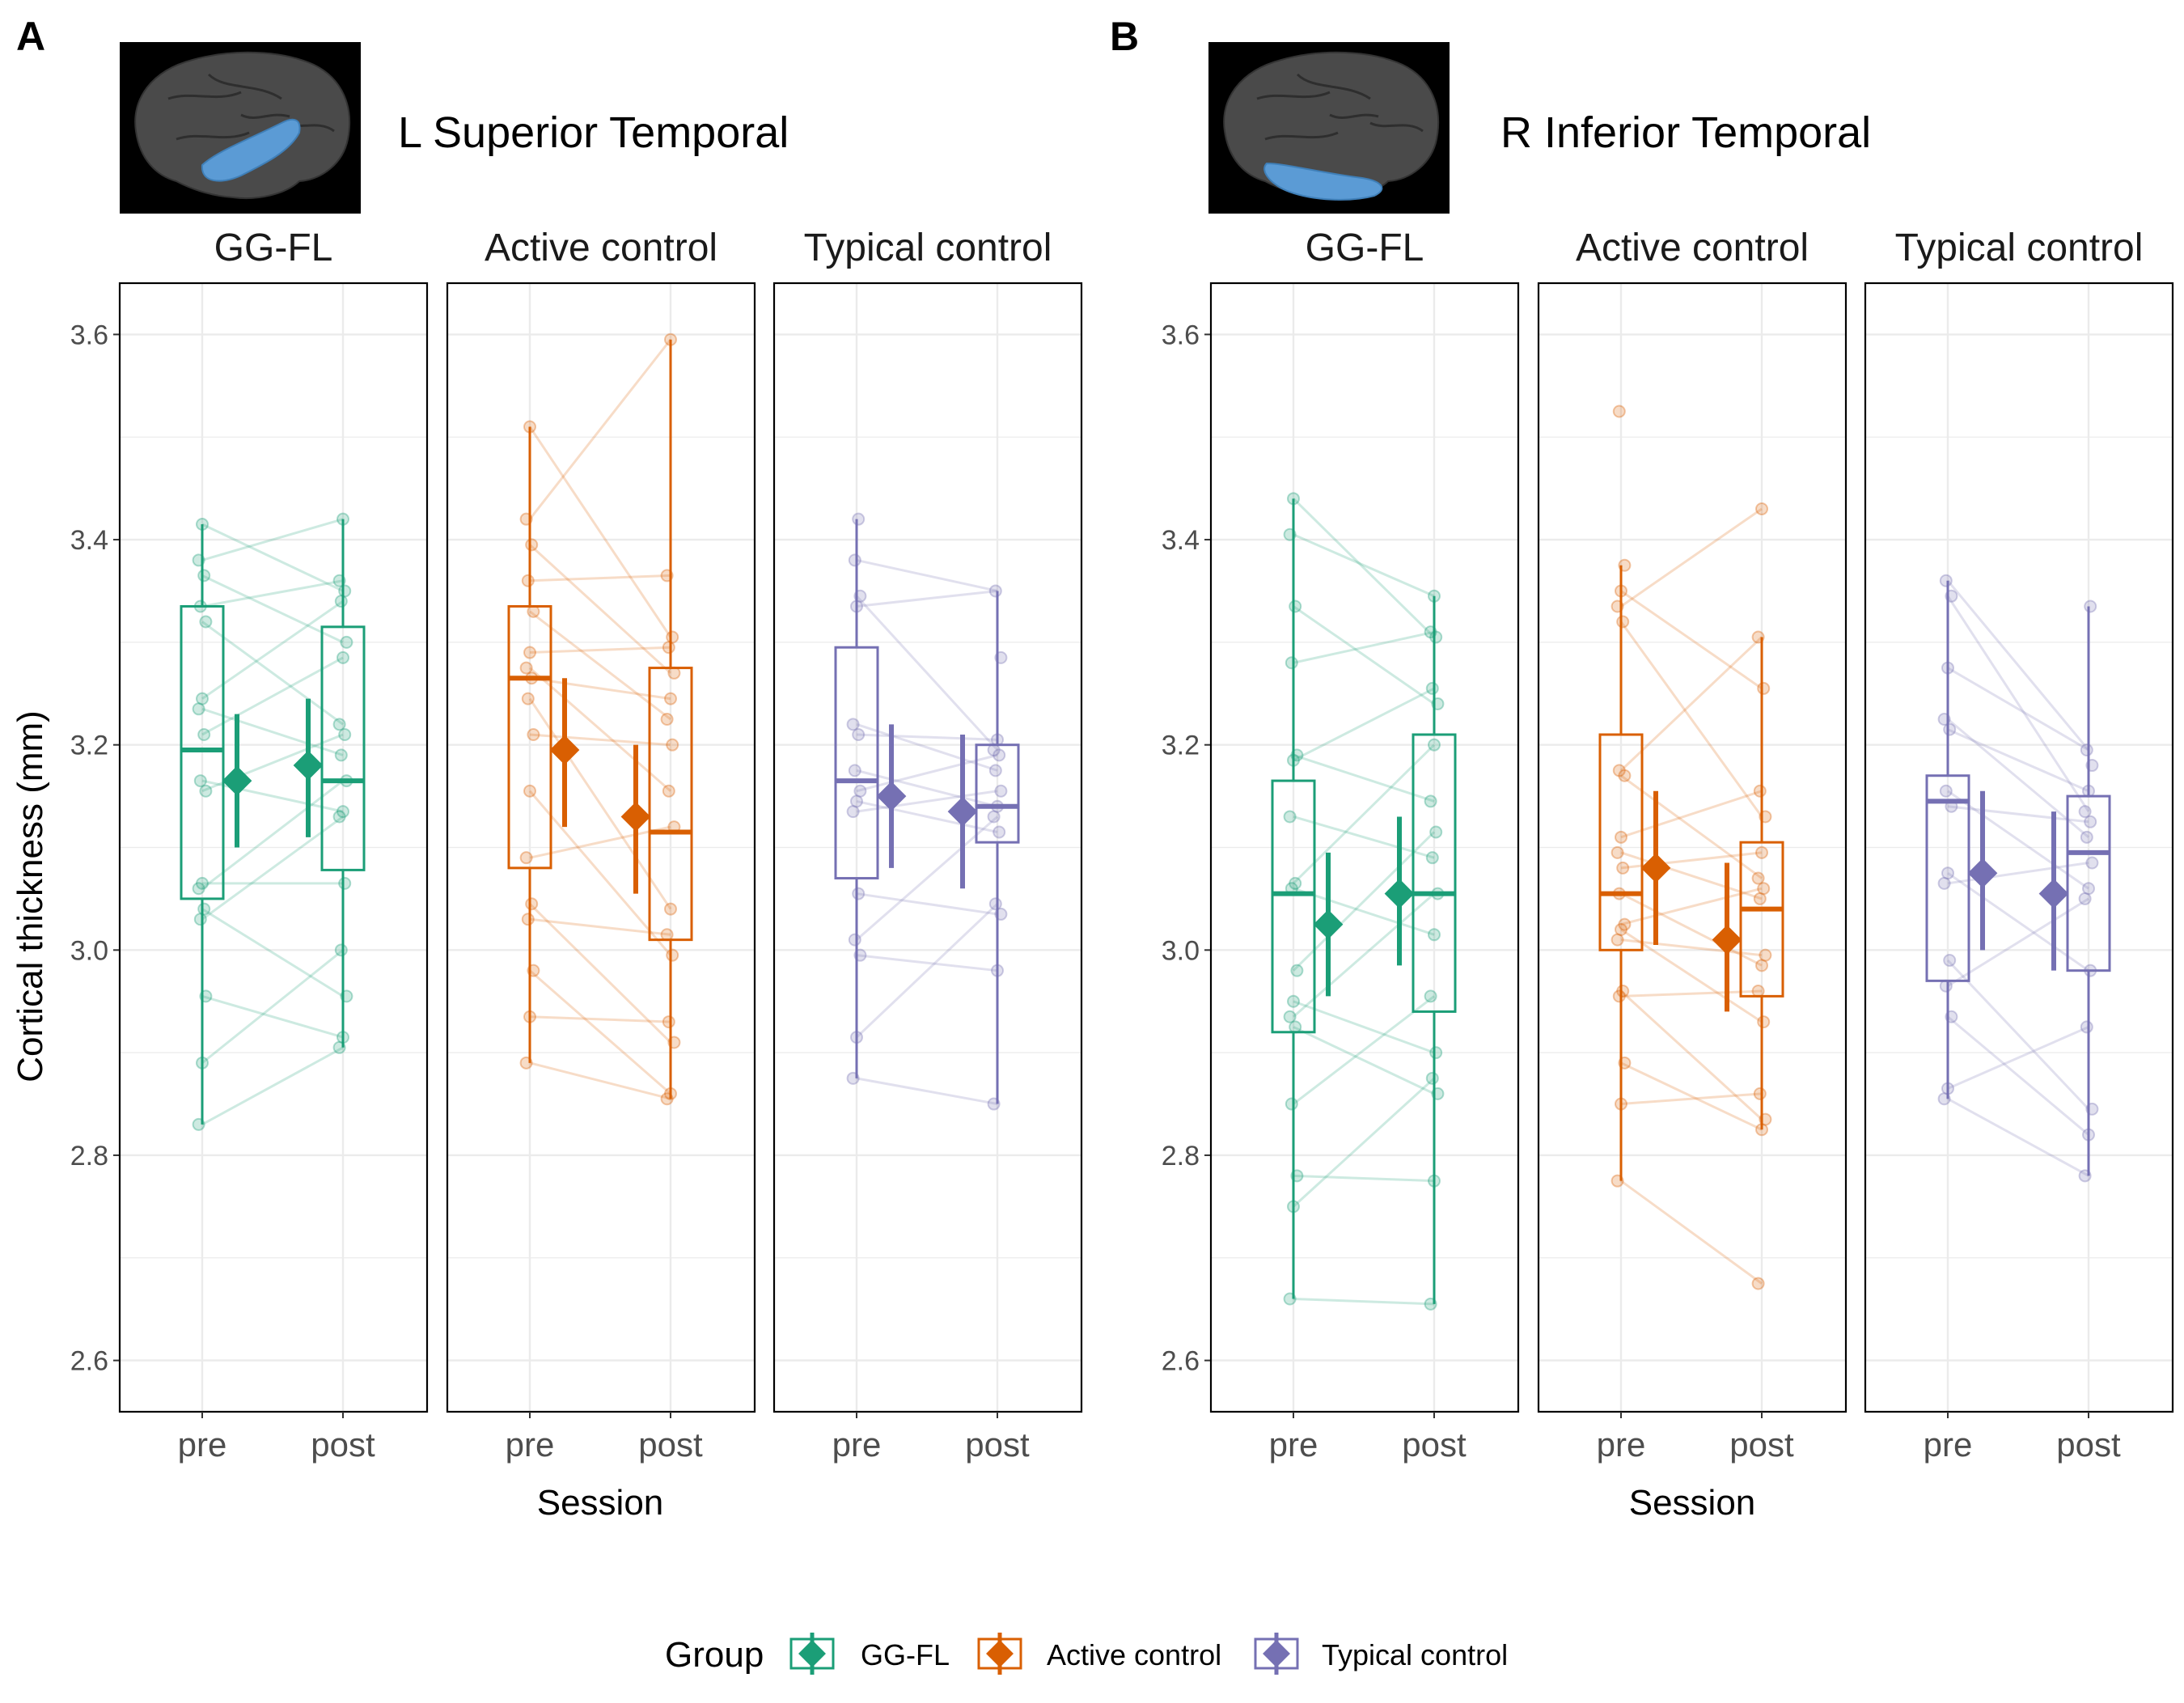 The width and height of the screenshot is (2184, 1703). I want to click on panel-a-y-tick-label: 2.8, so click(89, 1156).